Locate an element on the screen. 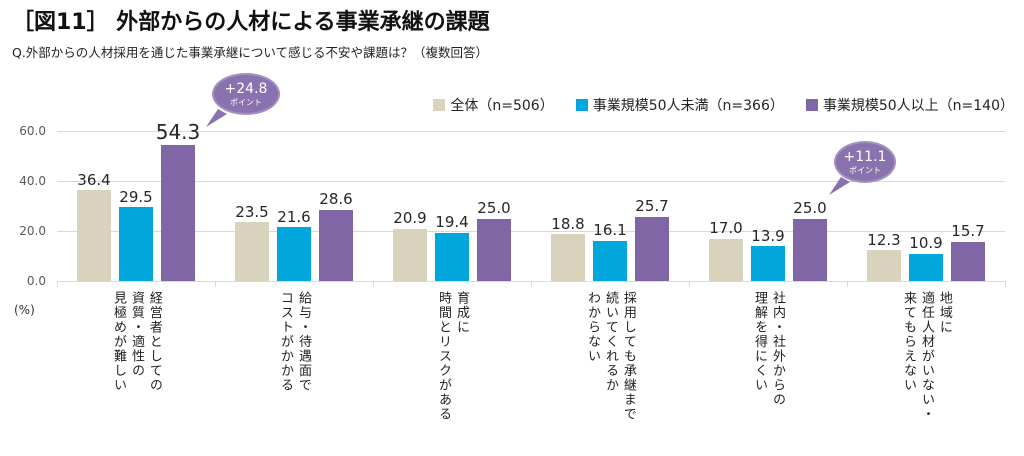 The image size is (1024, 456). callout-bubble-plus-24-8: +24.8 ポイント is located at coordinates (243, 100).